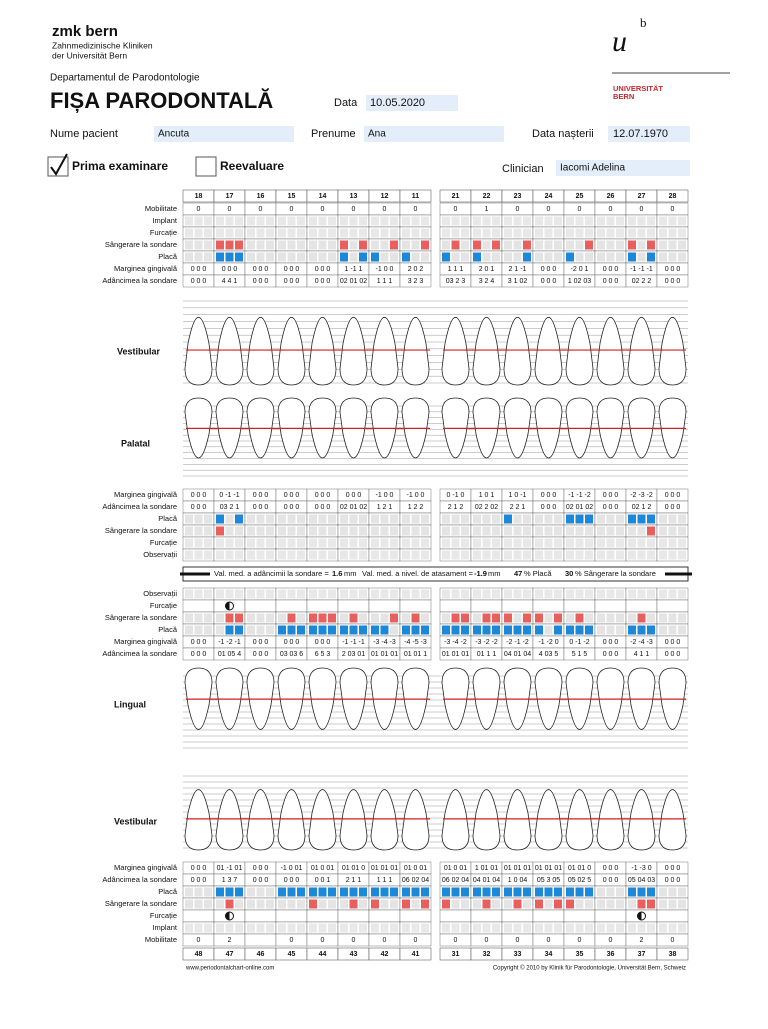 The width and height of the screenshot is (768, 1029). What do you see at coordinates (136, 821) in the screenshot?
I see `side-label: Vestibular` at bounding box center [136, 821].